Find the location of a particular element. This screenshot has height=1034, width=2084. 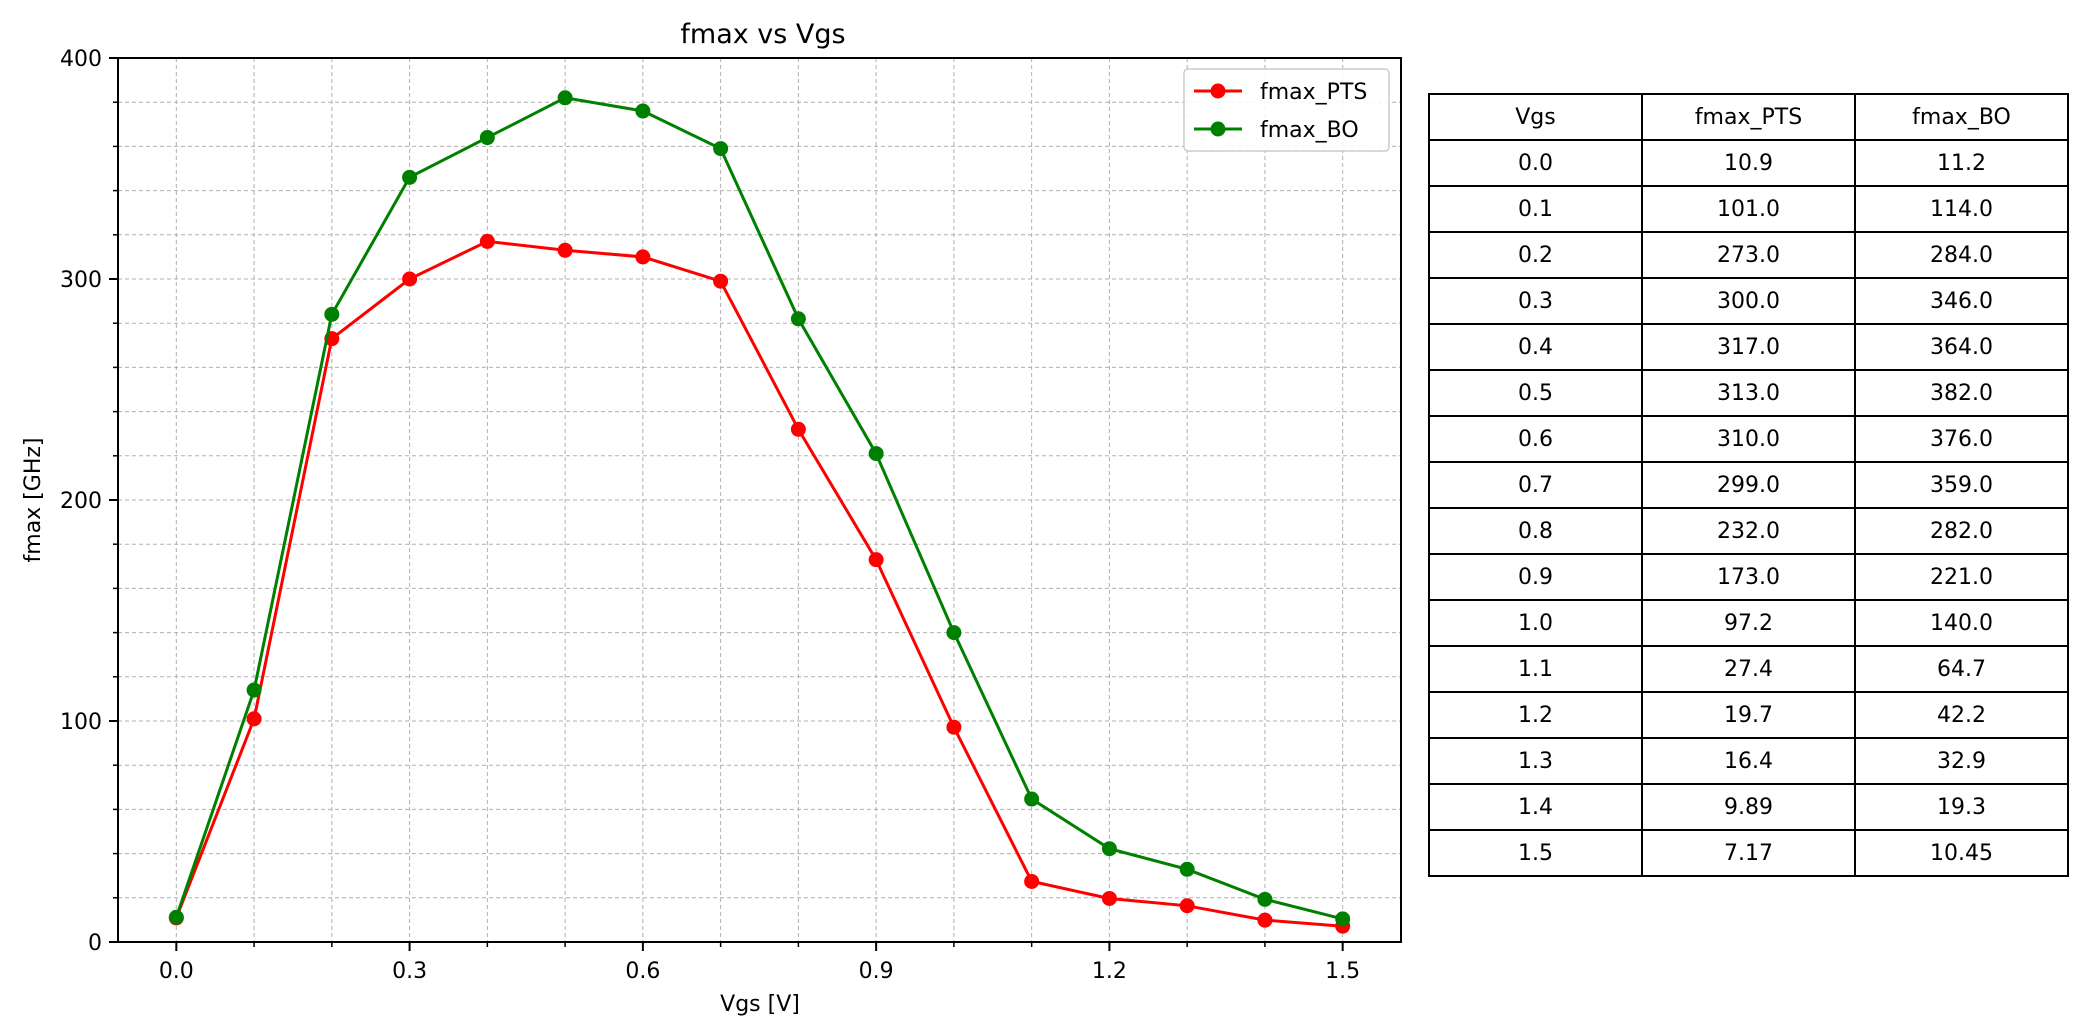

table-row: 1.5 7.17 10.45 is located at coordinates (1748, 853).